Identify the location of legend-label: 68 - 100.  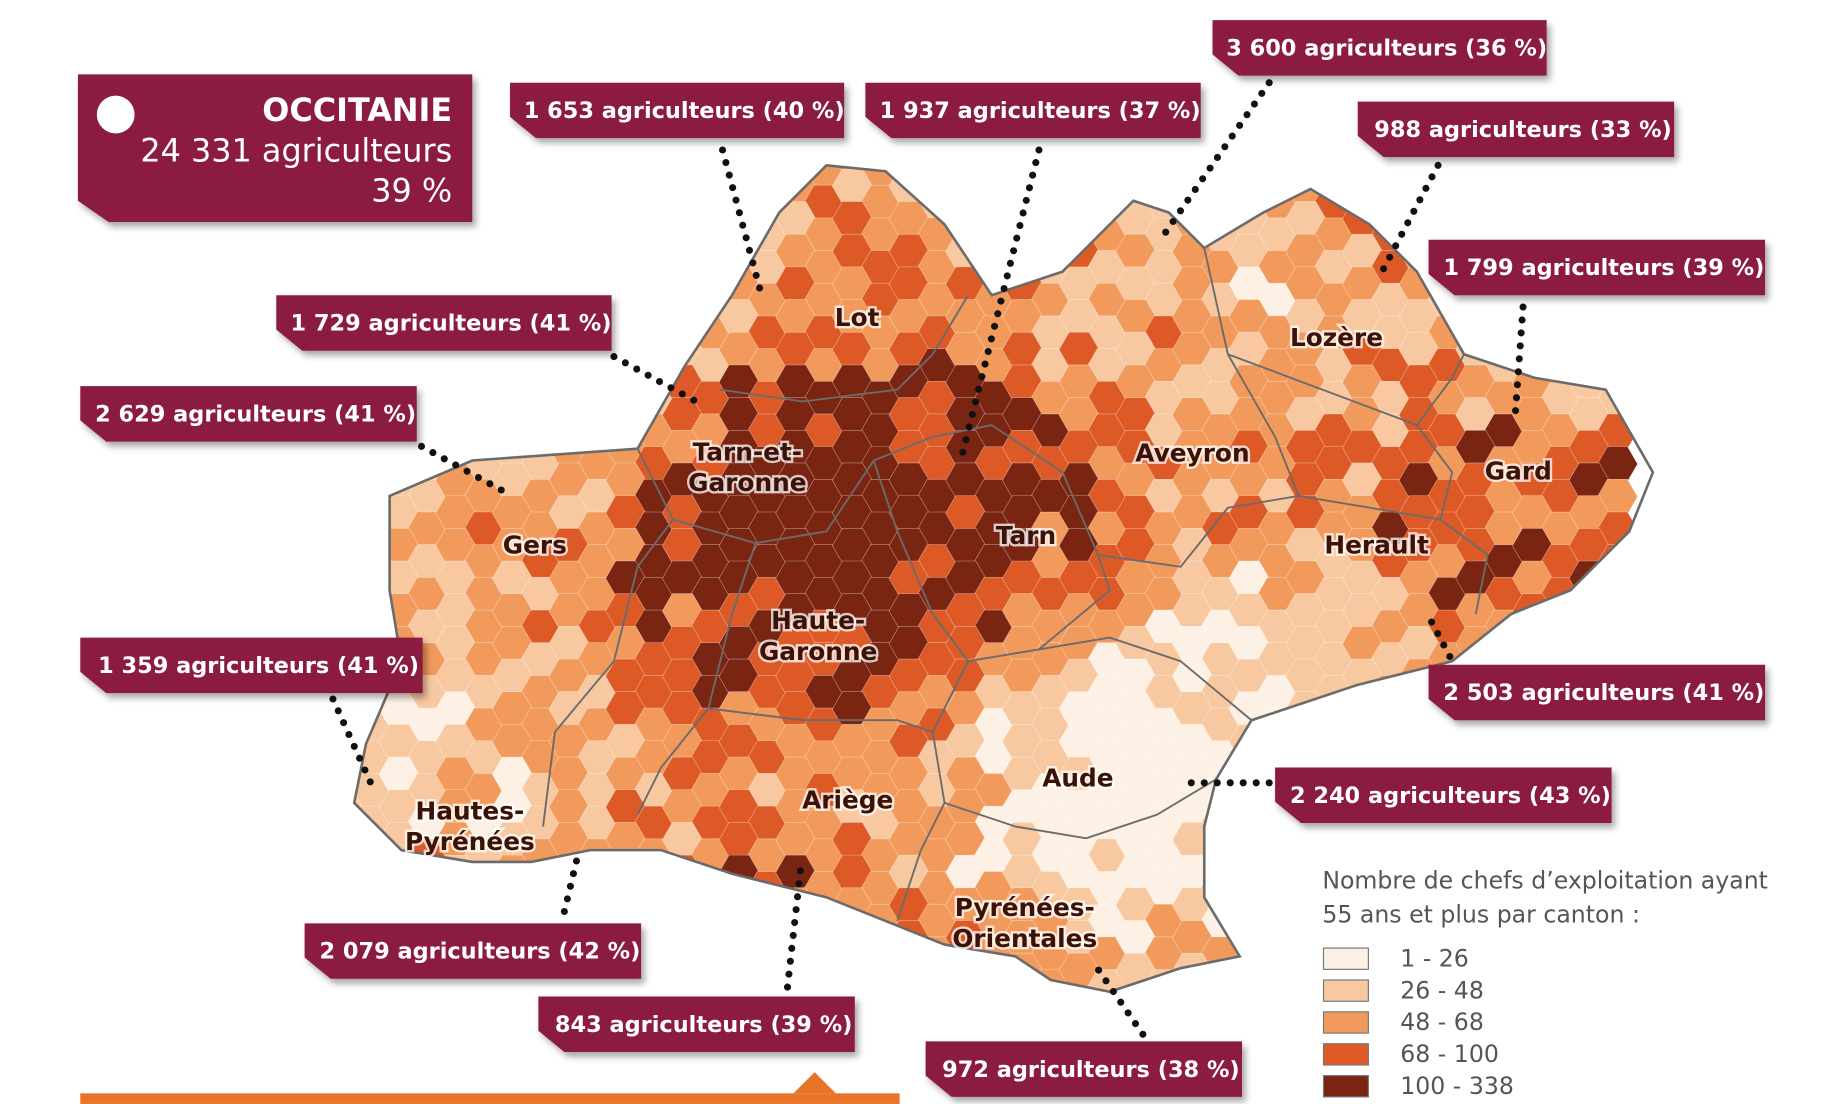
(1449, 1054).